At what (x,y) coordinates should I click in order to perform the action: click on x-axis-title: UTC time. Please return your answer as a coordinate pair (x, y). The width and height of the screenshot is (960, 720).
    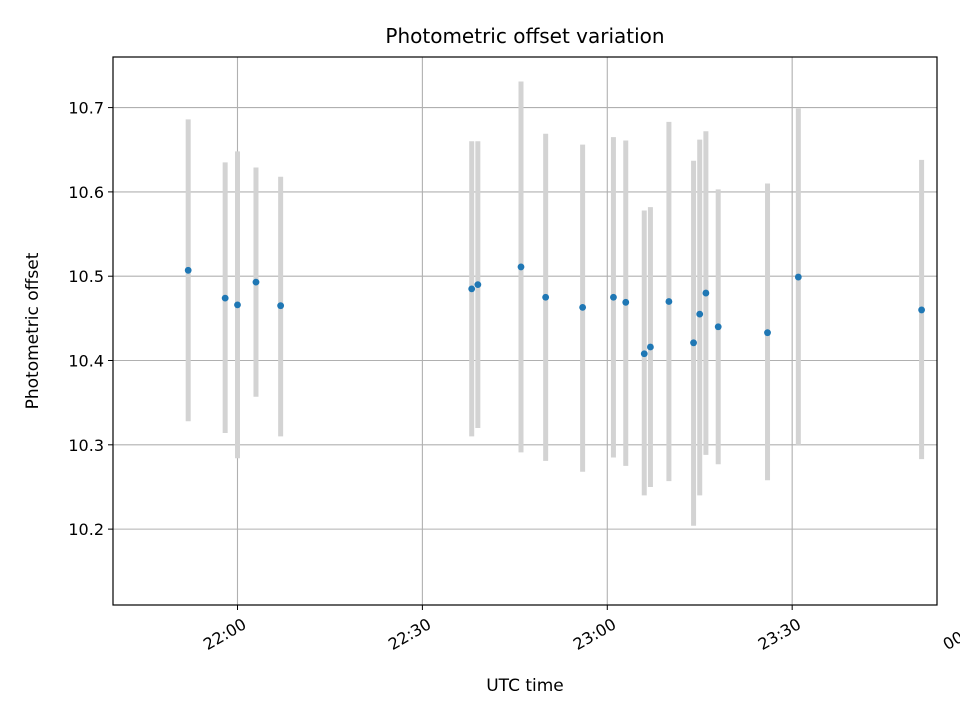
    Looking at the image, I should click on (525, 686).